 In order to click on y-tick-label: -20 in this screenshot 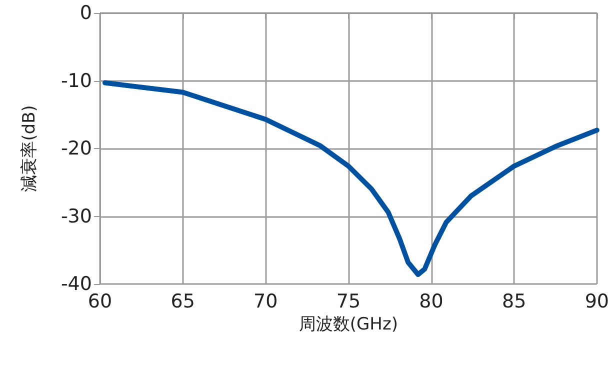, I will do `click(76, 149)`.